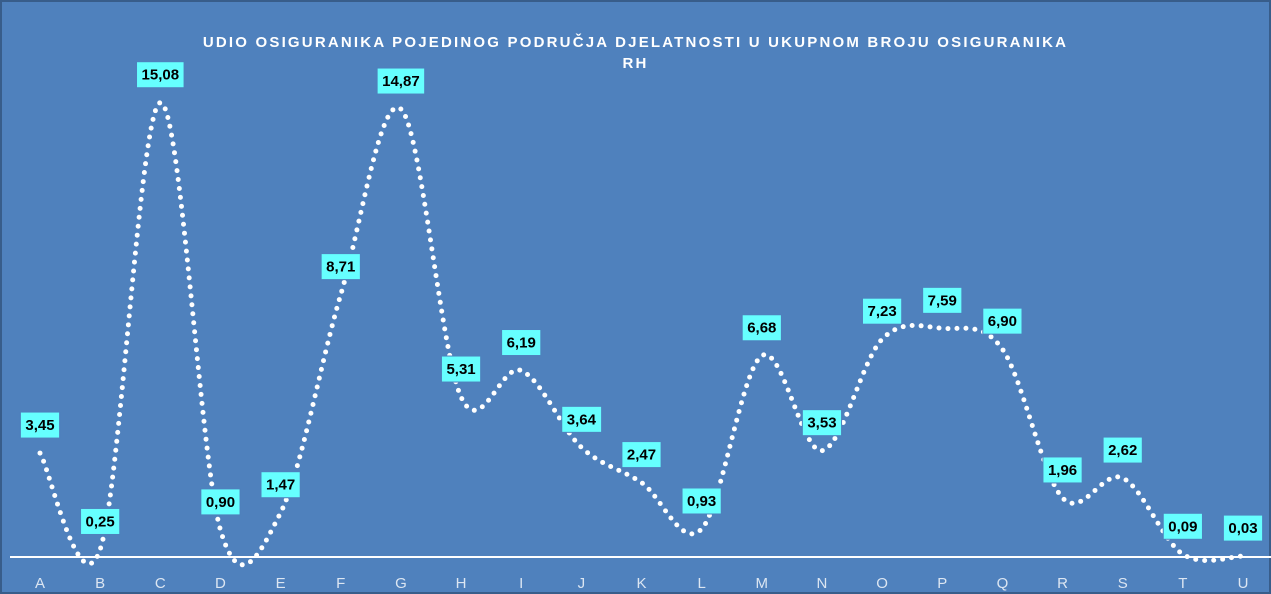  Describe the element at coordinates (1062, 583) in the screenshot. I see `x-tick-label: R` at that location.